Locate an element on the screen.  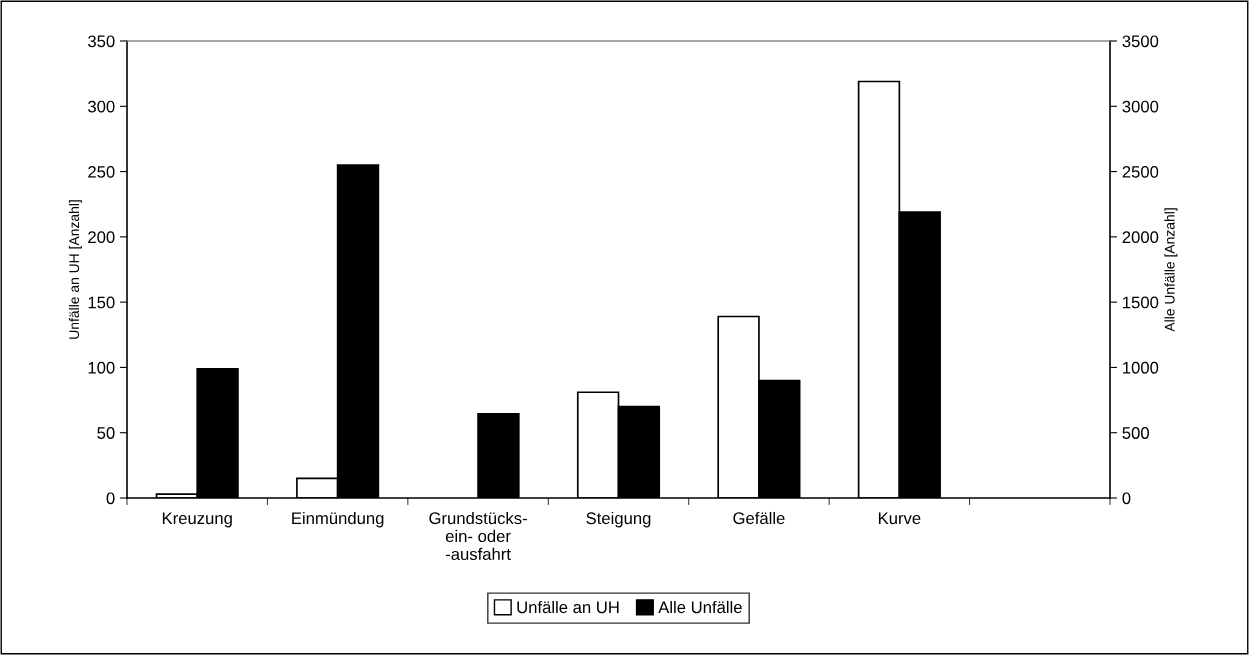
y-tick-label: 300 is located at coordinates (101, 106).